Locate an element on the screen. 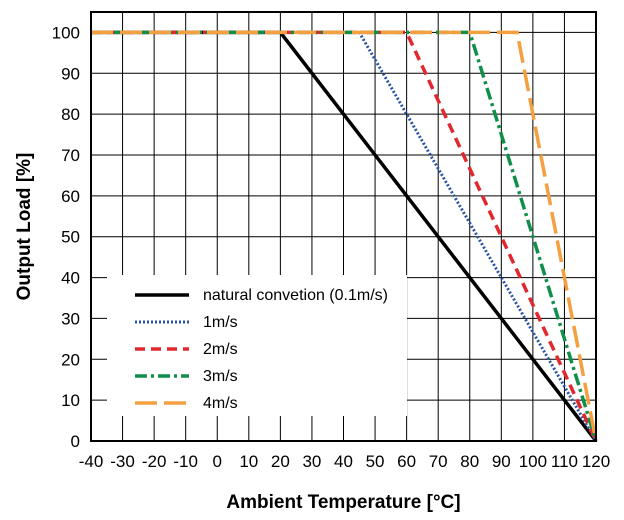  x-tick-label: 90 is located at coordinates (501, 461).